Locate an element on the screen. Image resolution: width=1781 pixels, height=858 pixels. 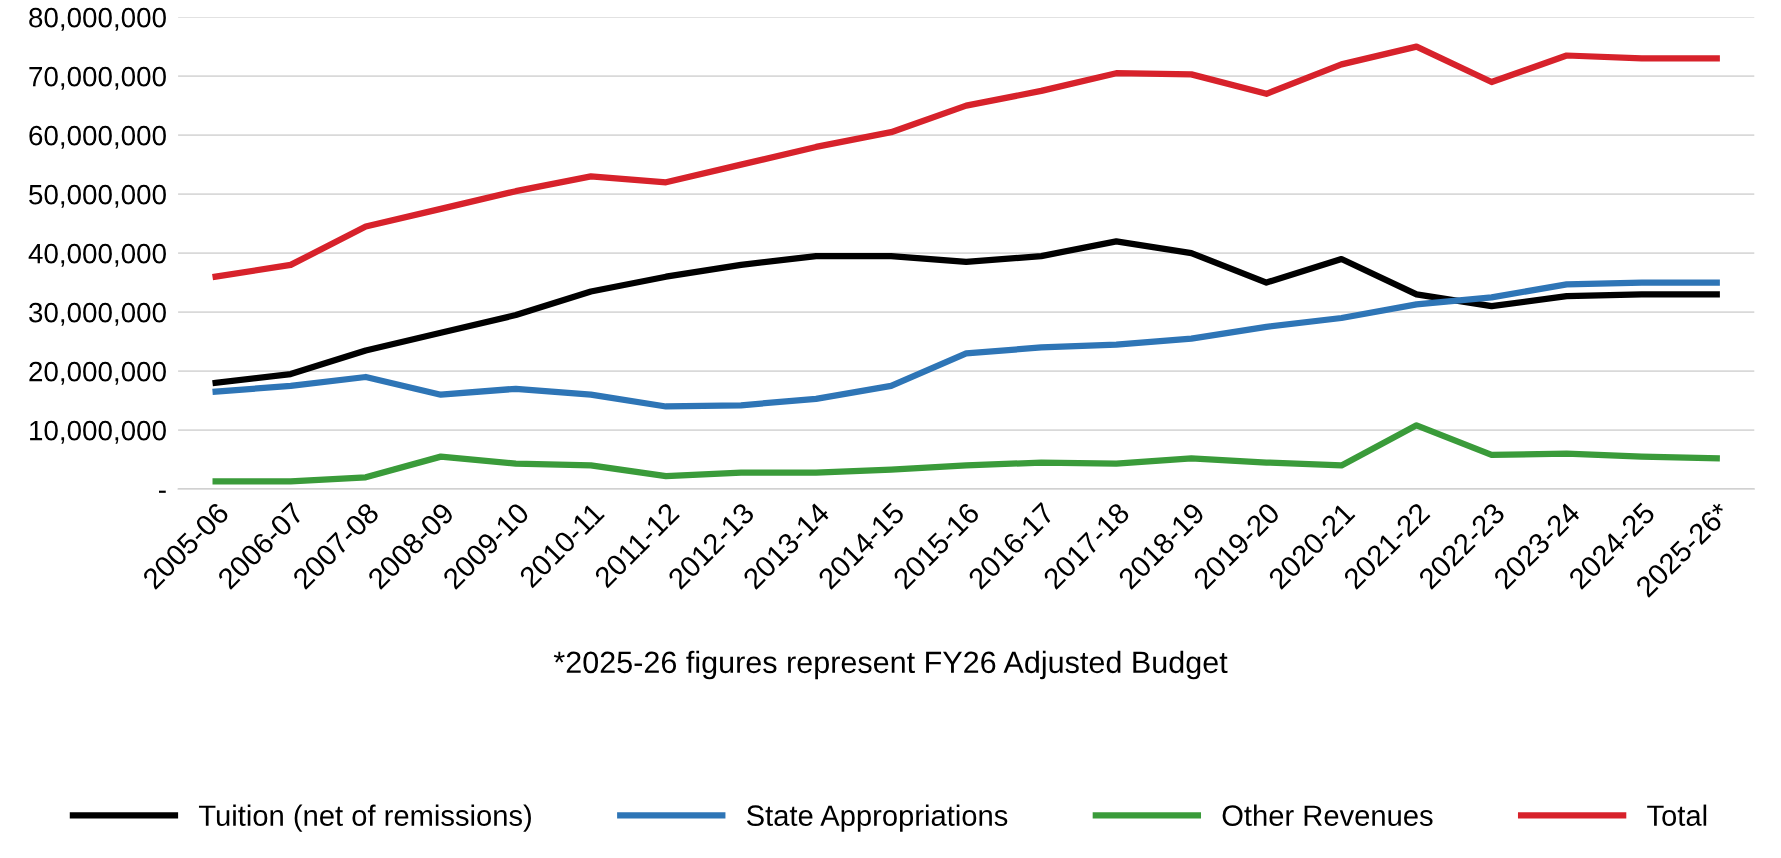
y-tick-label: 40,000,000 is located at coordinates (97, 255).